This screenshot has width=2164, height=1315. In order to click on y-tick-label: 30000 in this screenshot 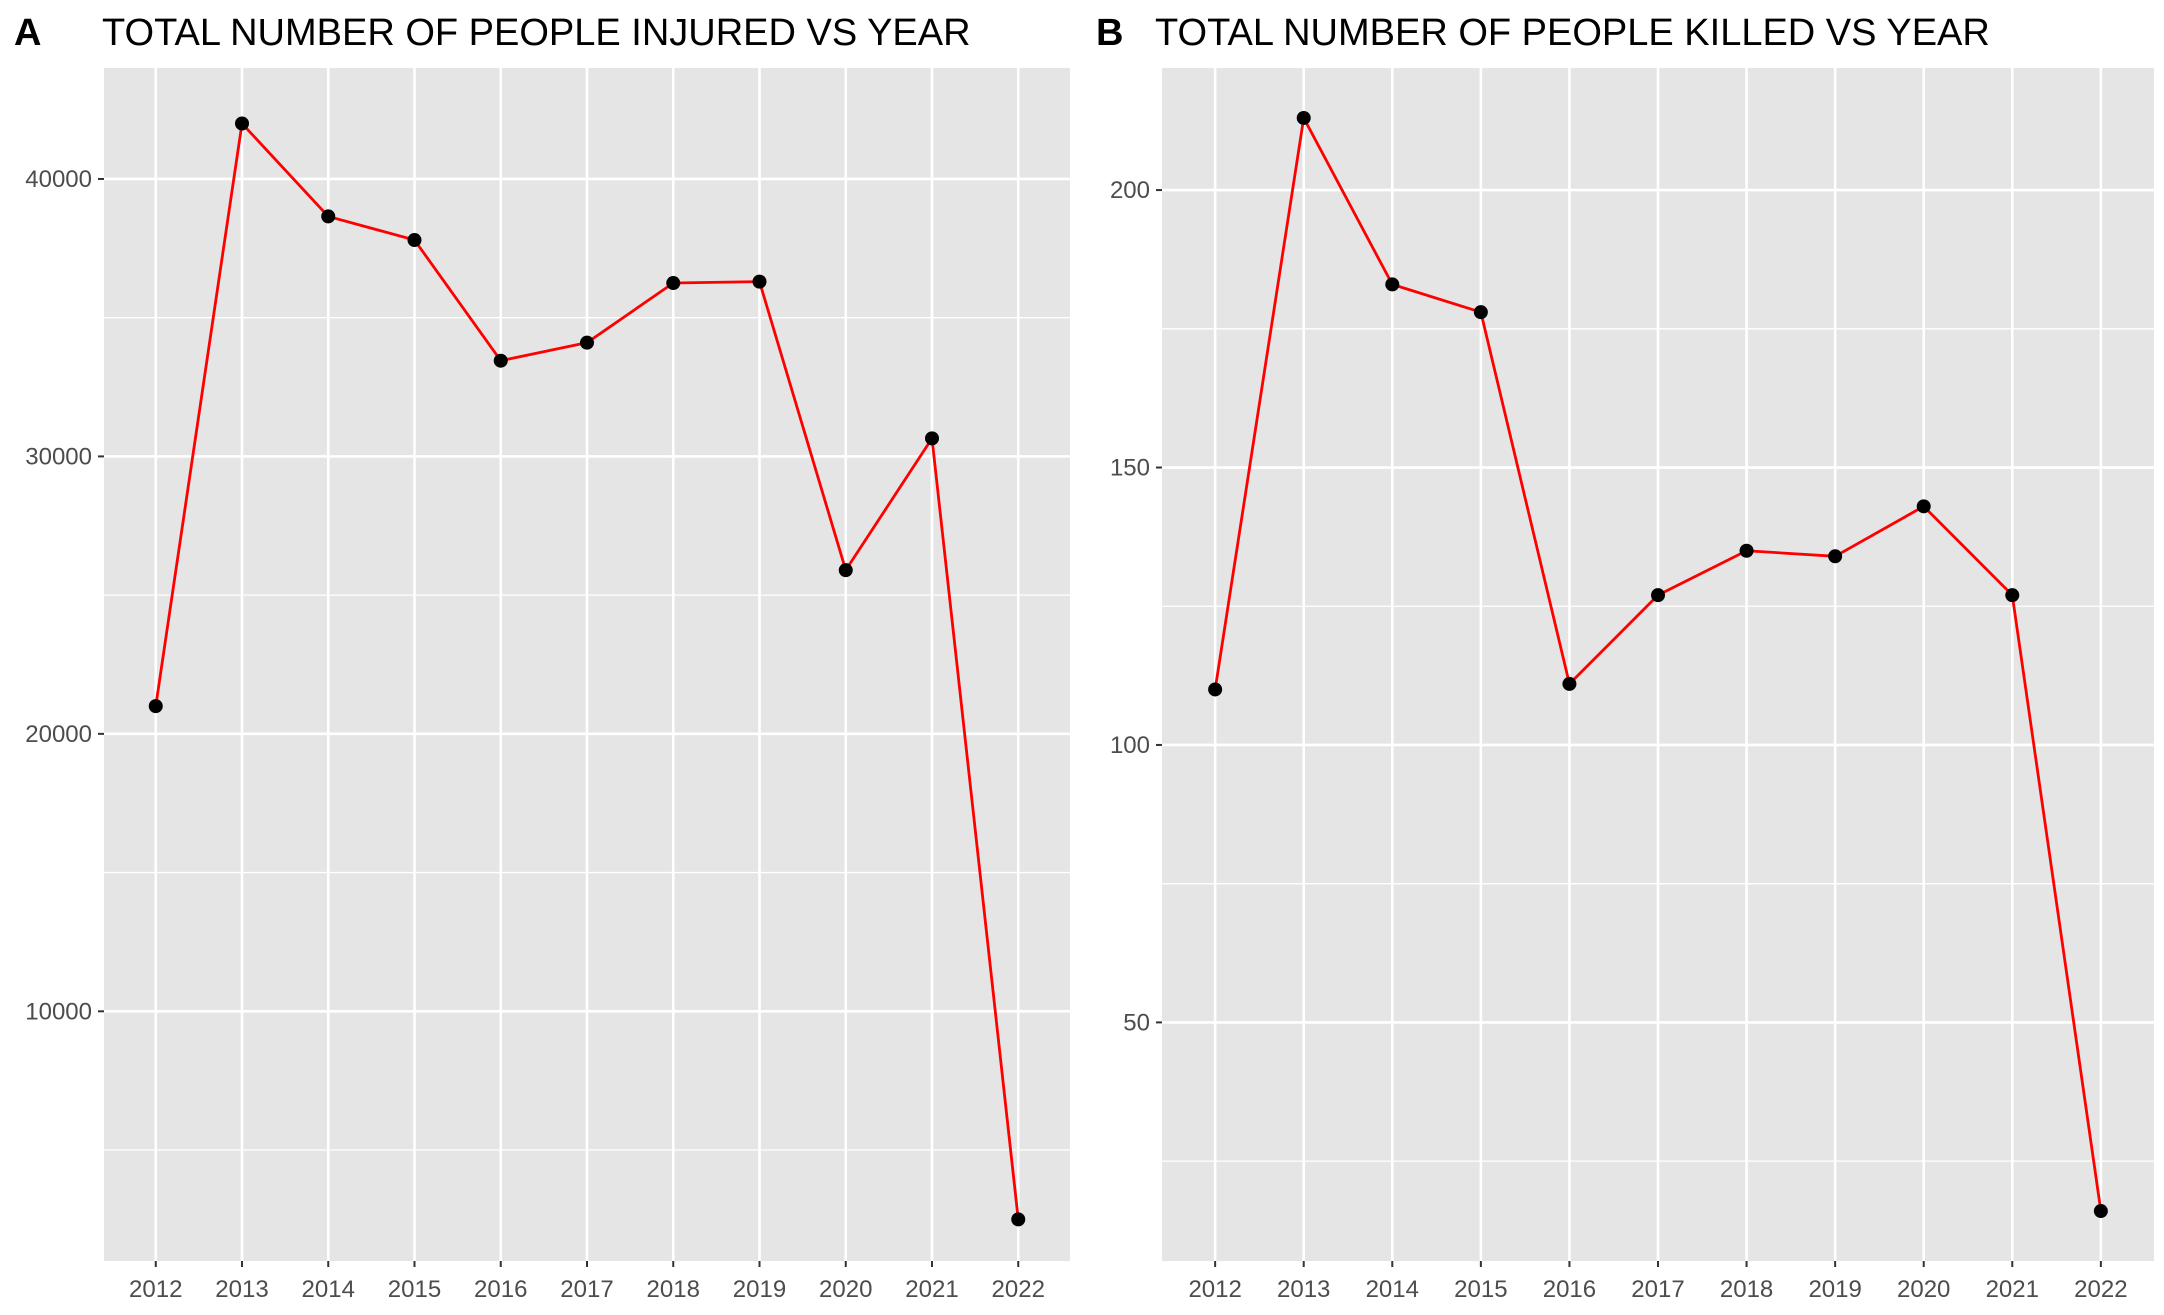, I will do `click(58, 456)`.